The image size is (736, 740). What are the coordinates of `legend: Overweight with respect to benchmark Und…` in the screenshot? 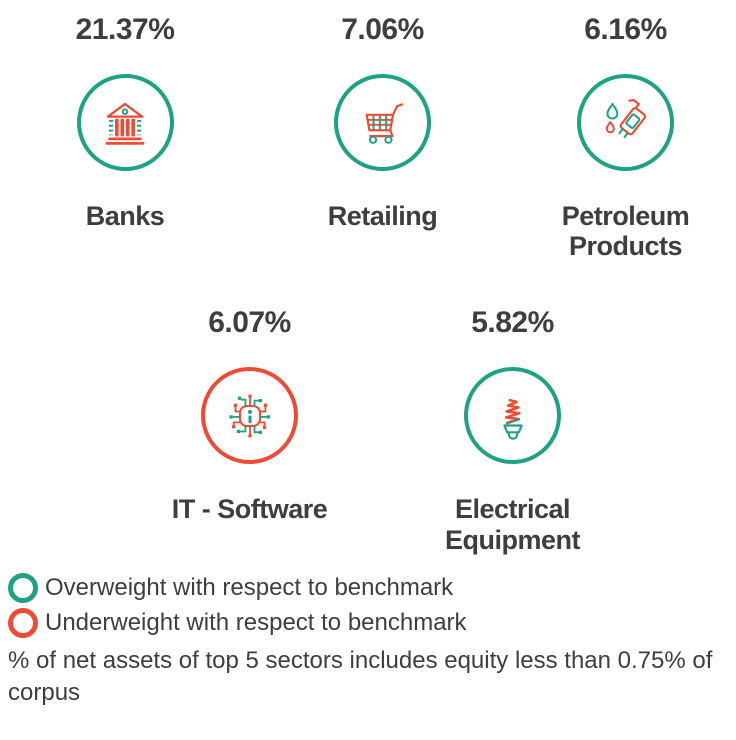 It's located at (368, 605).